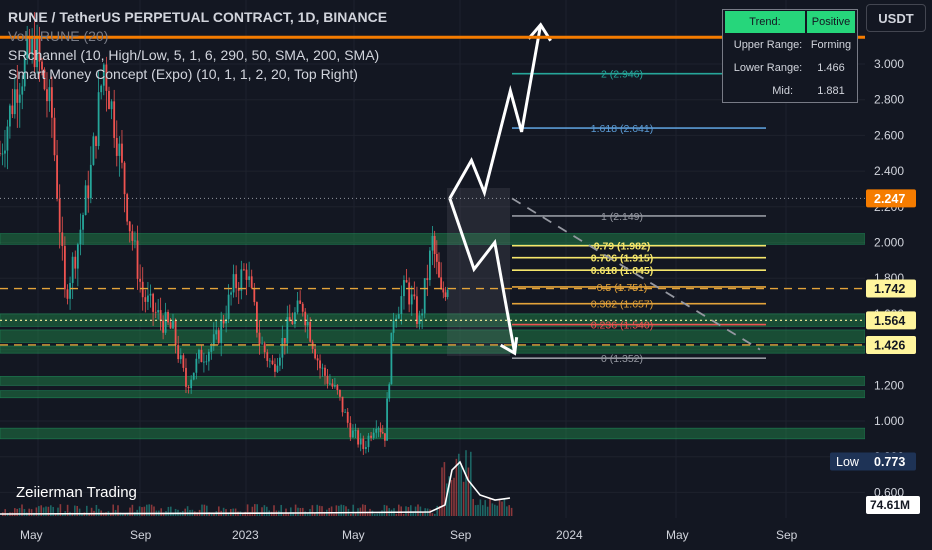 This screenshot has height=550, width=932. What do you see at coordinates (622, 271) in the screenshot?
I see `fib-label: 0.618 (1.845)` at bounding box center [622, 271].